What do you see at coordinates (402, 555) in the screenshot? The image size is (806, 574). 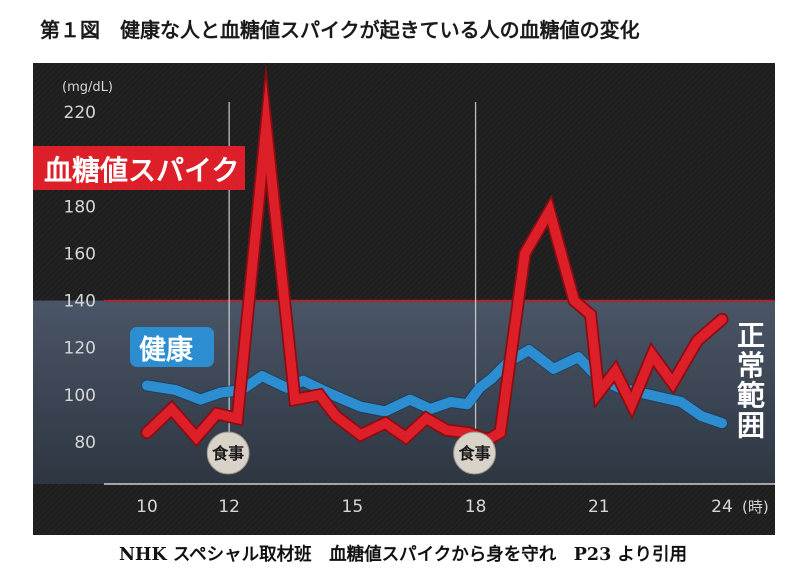 I see `source-note: NHK スペシャル取材班 血糖値スパイクから身を守れ P23 より引用` at bounding box center [402, 555].